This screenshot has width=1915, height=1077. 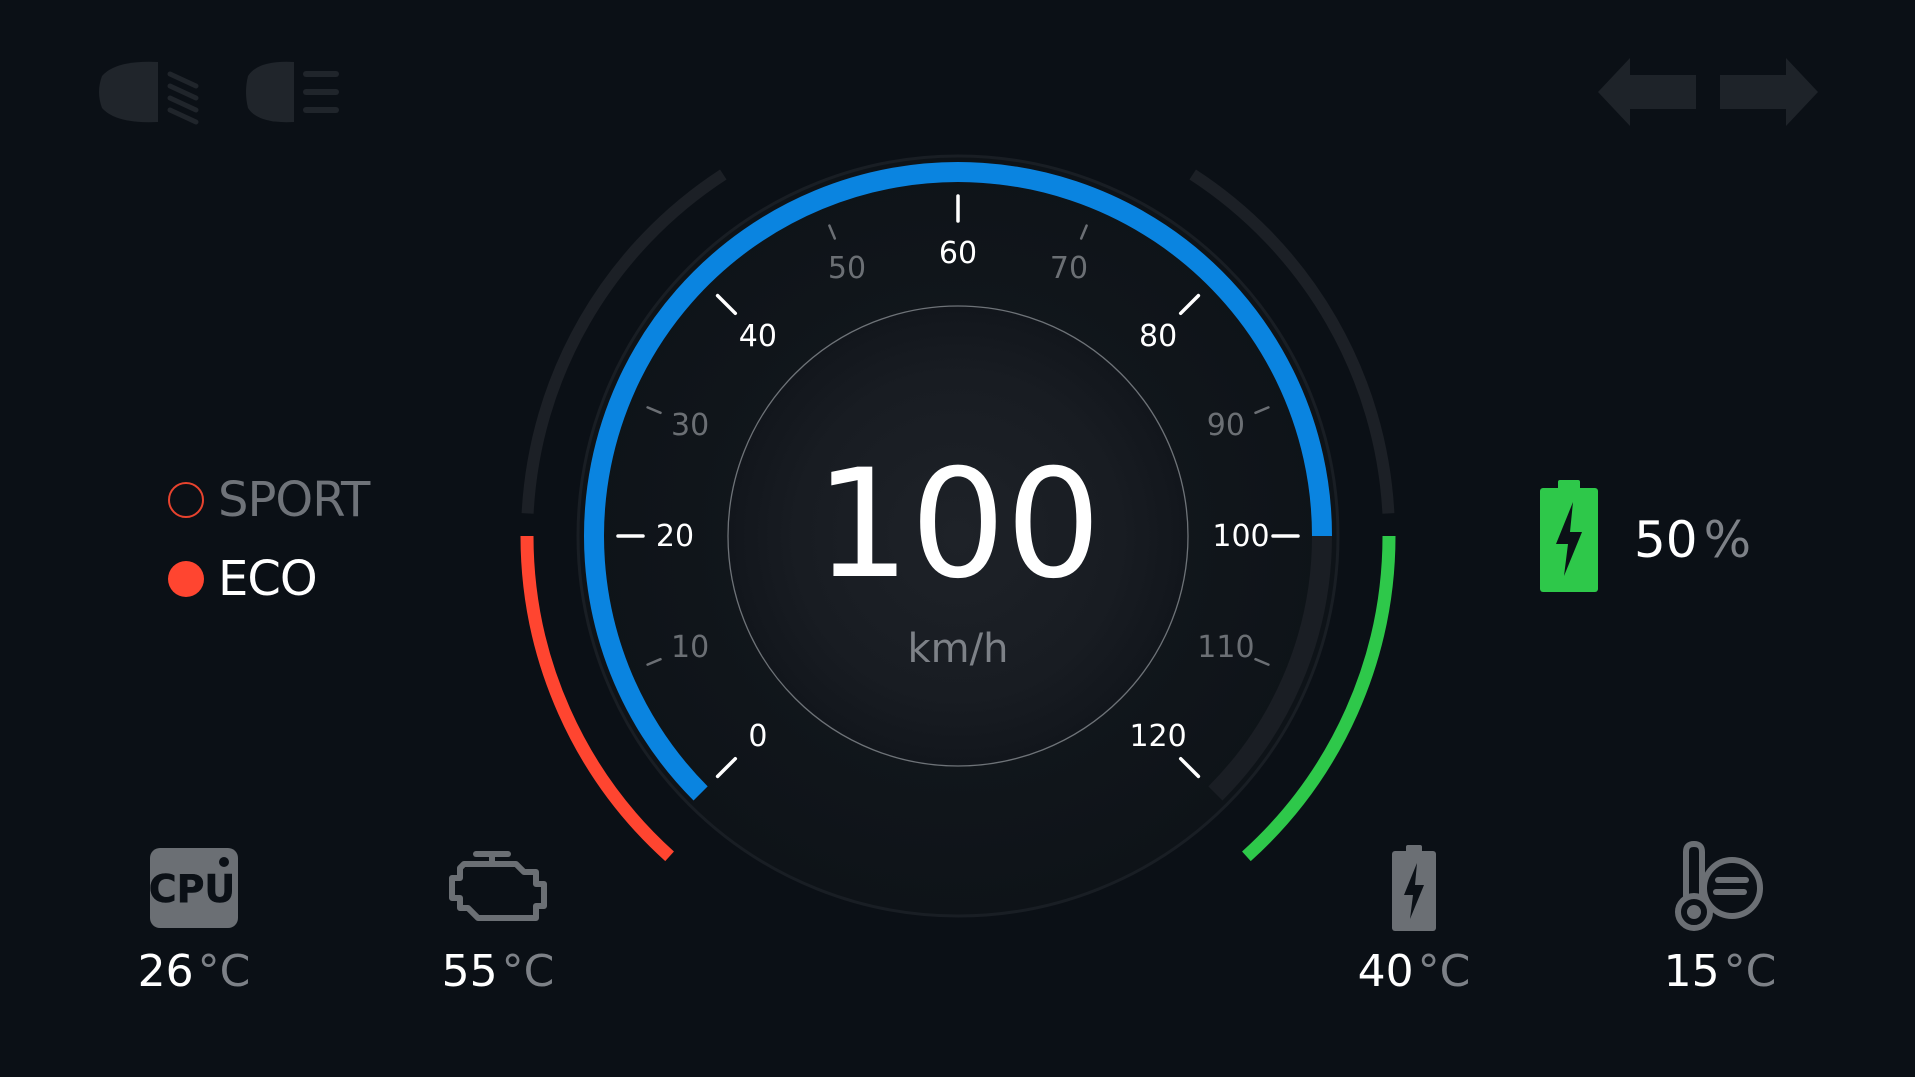 What do you see at coordinates (624, 341) in the screenshot?
I see `gauge-track-left` at bounding box center [624, 341].